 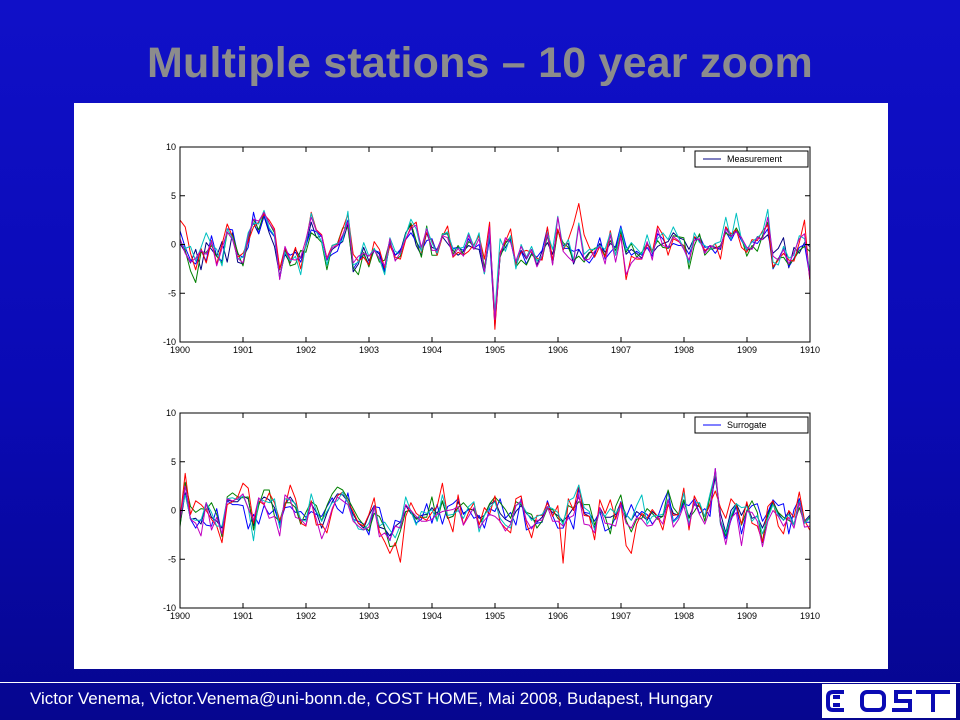 I want to click on slide-title: Multiple stations – 10 year zoom, so click(x=480, y=63).